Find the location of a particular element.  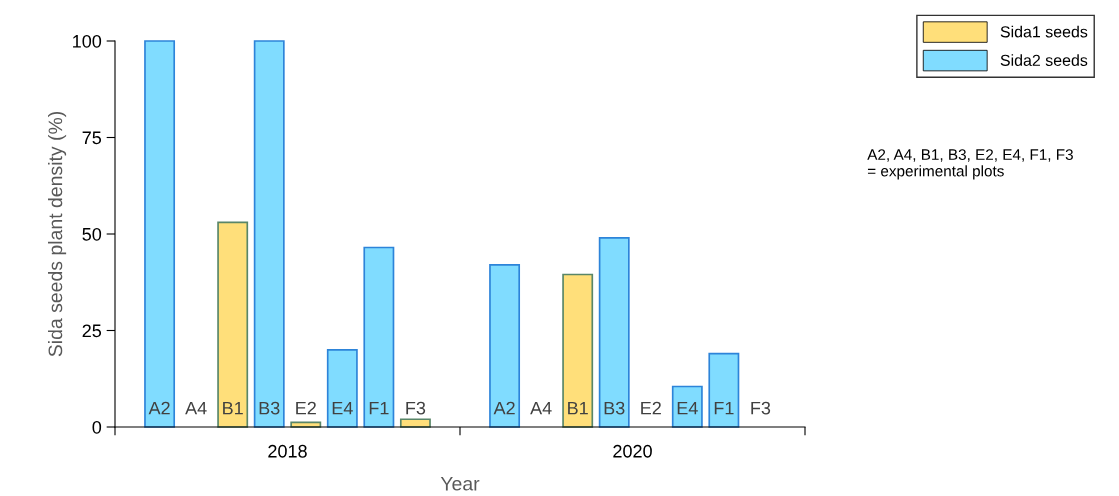

legend-label: Sida2 seeds is located at coordinates (1044, 60).